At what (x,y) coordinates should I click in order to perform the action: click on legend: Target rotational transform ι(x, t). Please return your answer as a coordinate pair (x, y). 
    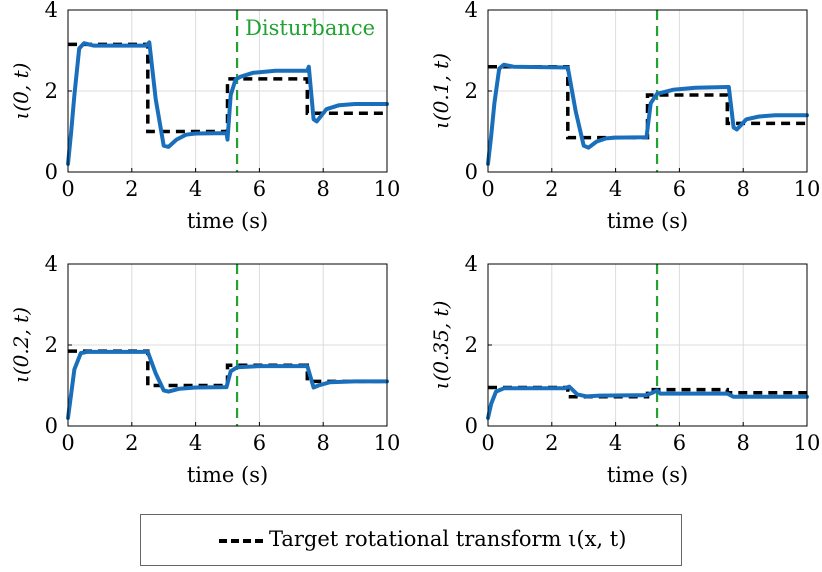
    Looking at the image, I should click on (411, 540).